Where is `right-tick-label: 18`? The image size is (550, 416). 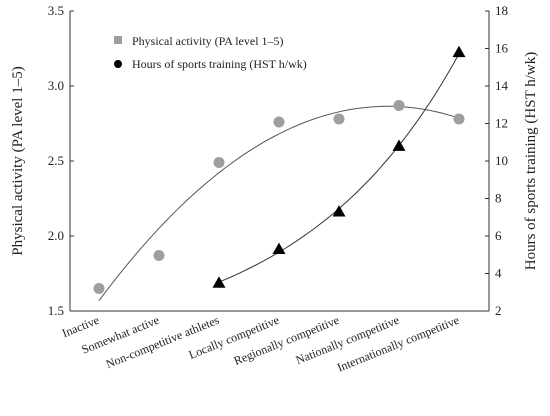
right-tick-label: 18 is located at coordinates (501, 10).